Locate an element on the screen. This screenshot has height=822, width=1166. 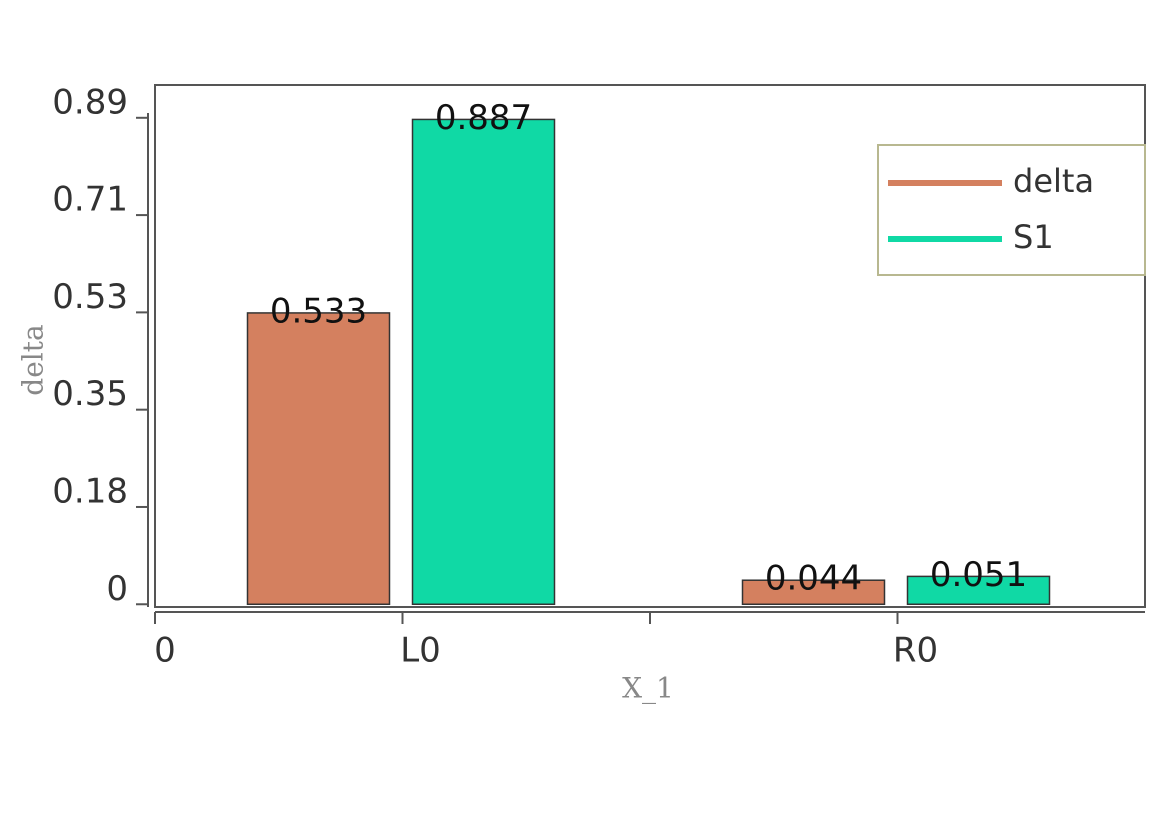
y-tick-label: 0.71 is located at coordinates (90, 200).